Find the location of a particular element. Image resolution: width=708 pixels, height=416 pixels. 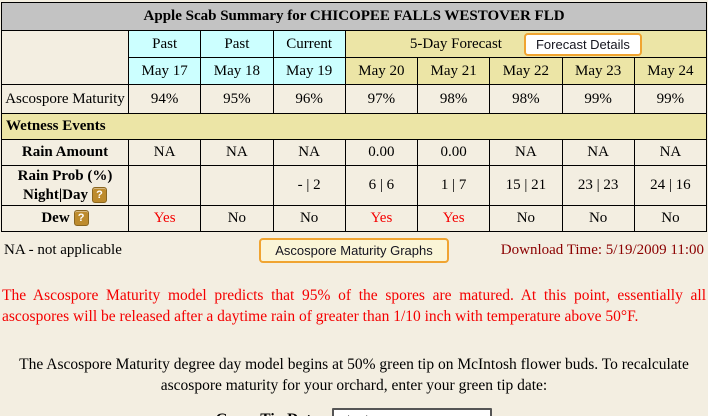

date-cell: May 21 is located at coordinates (453, 71).